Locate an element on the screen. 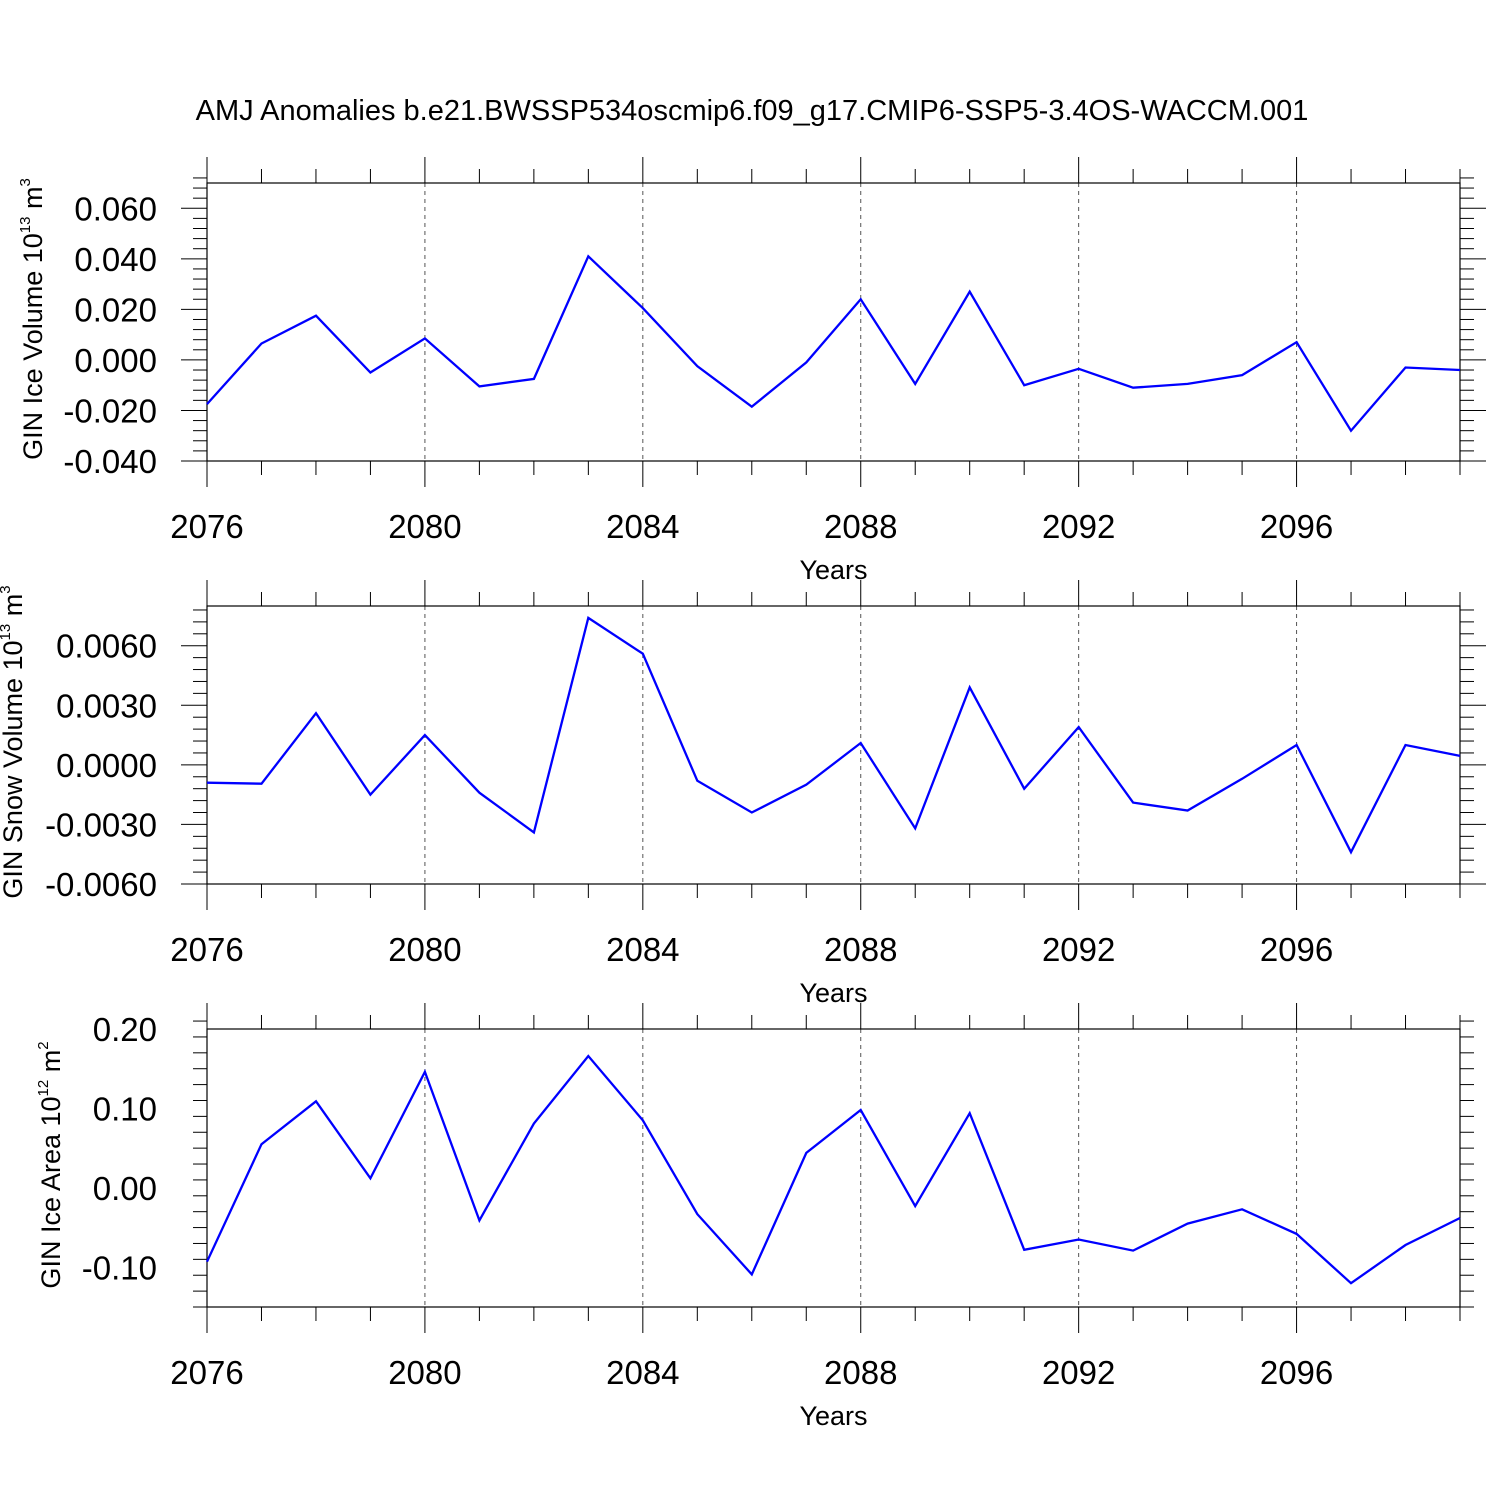 This screenshot has height=1500, width=1500. y-tick-label: 0.020 is located at coordinates (115, 309).